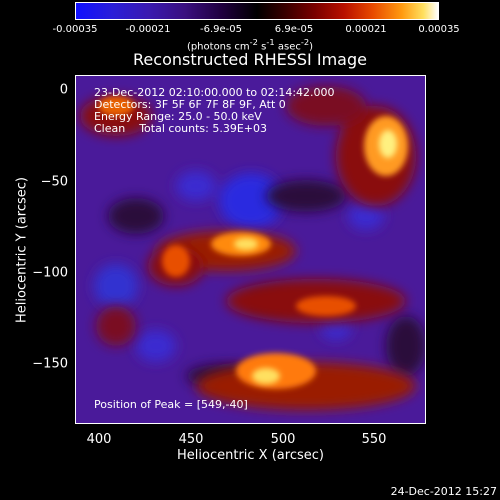  Describe the element at coordinates (191, 439) in the screenshot. I see `x-tick-label: 450` at that location.